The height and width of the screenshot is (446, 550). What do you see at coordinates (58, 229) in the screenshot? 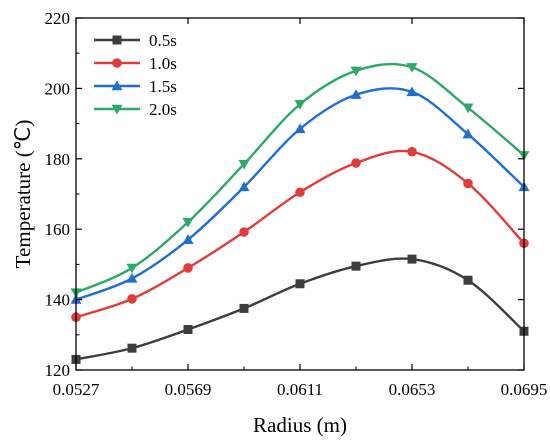
I see `y-tick-label: 160` at bounding box center [58, 229].